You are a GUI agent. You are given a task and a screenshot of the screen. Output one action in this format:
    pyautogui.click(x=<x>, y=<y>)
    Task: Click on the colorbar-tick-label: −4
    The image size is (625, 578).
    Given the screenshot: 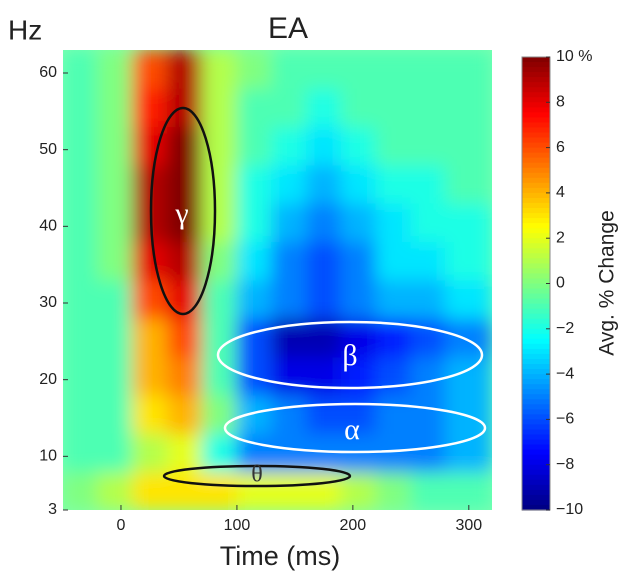 What is the action you would take?
    pyautogui.click(x=565, y=373)
    